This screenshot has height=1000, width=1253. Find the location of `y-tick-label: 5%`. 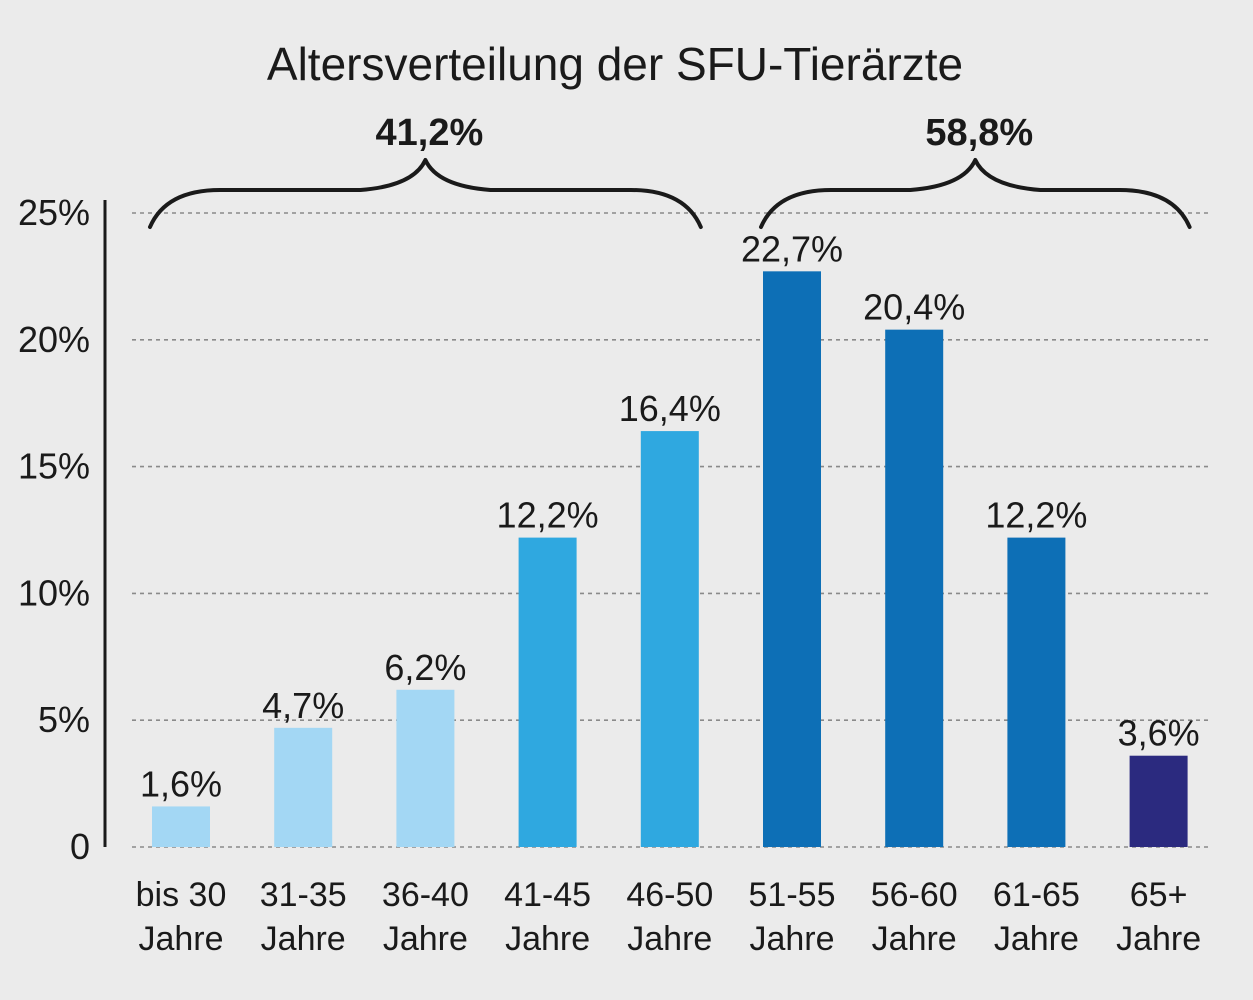

y-tick-label: 5% is located at coordinates (64, 719).